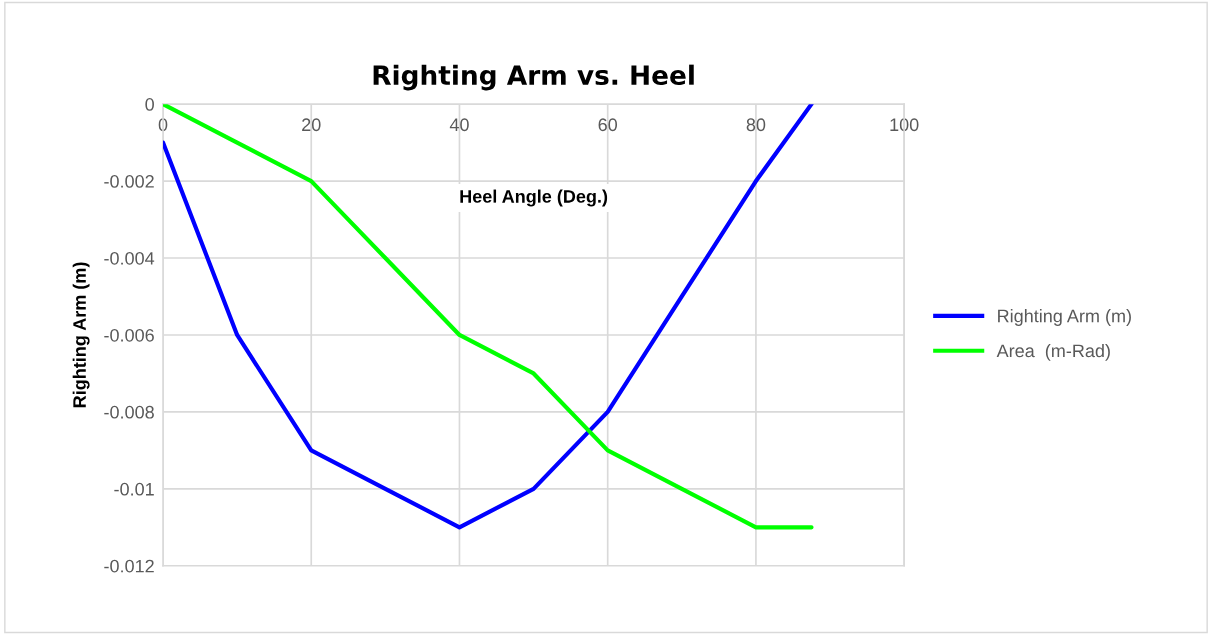 This screenshot has width=1212, height=635. I want to click on y-tick-label: -0.006, so click(129, 335).